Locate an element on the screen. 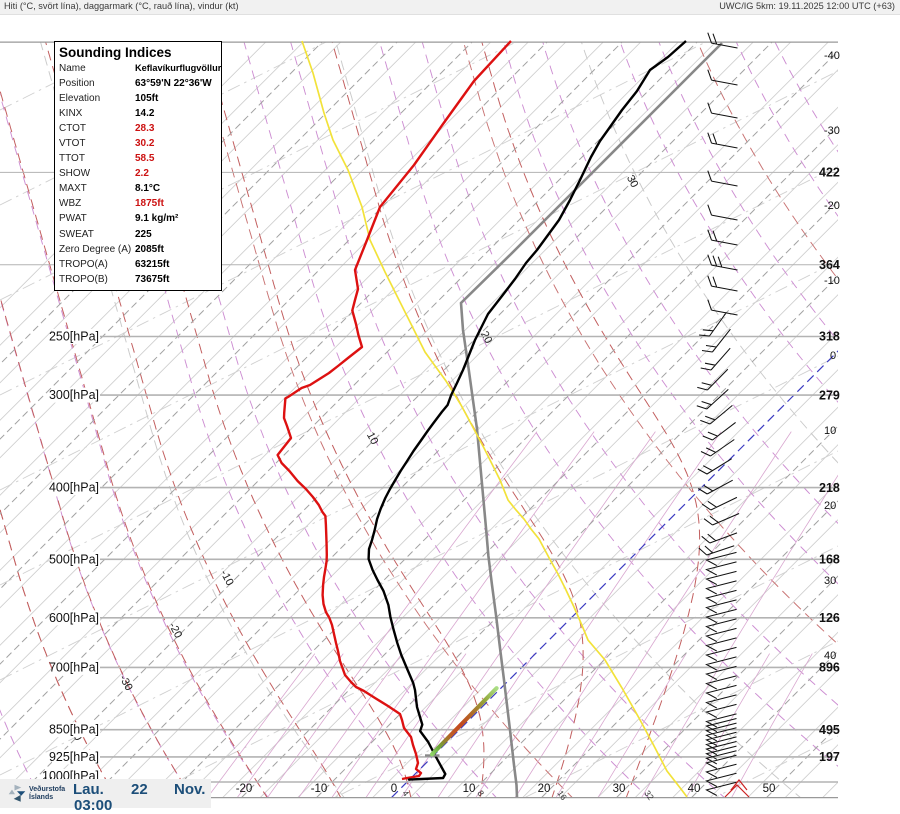 The image size is (900, 814). svg-text: 168 is located at coordinates (829, 560).